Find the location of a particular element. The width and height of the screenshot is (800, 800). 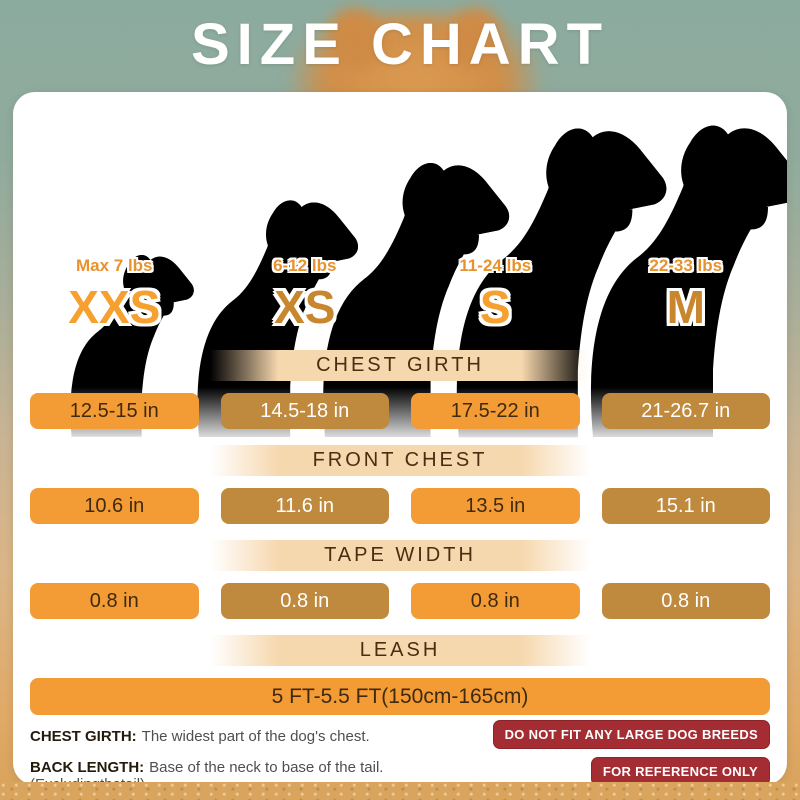

size-label-m: M is located at coordinates (685, 307).